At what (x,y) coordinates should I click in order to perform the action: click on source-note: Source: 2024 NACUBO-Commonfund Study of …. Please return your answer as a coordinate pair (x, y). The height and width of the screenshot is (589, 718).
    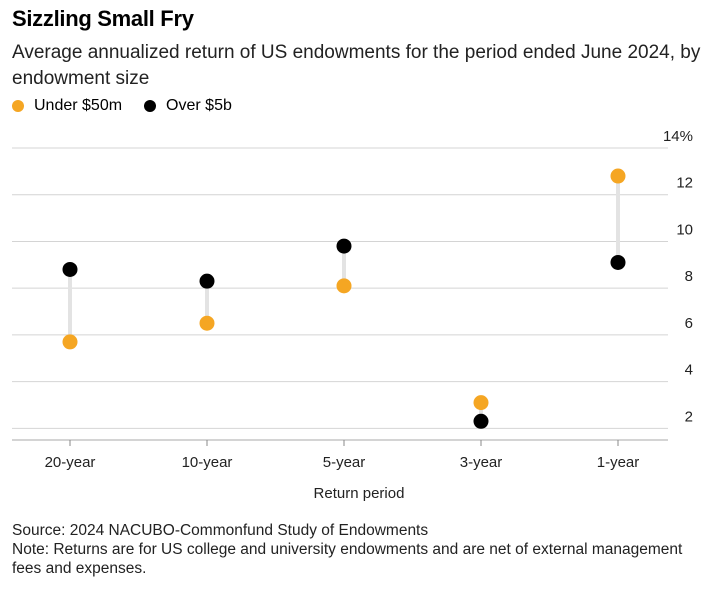
    Looking at the image, I should click on (220, 530).